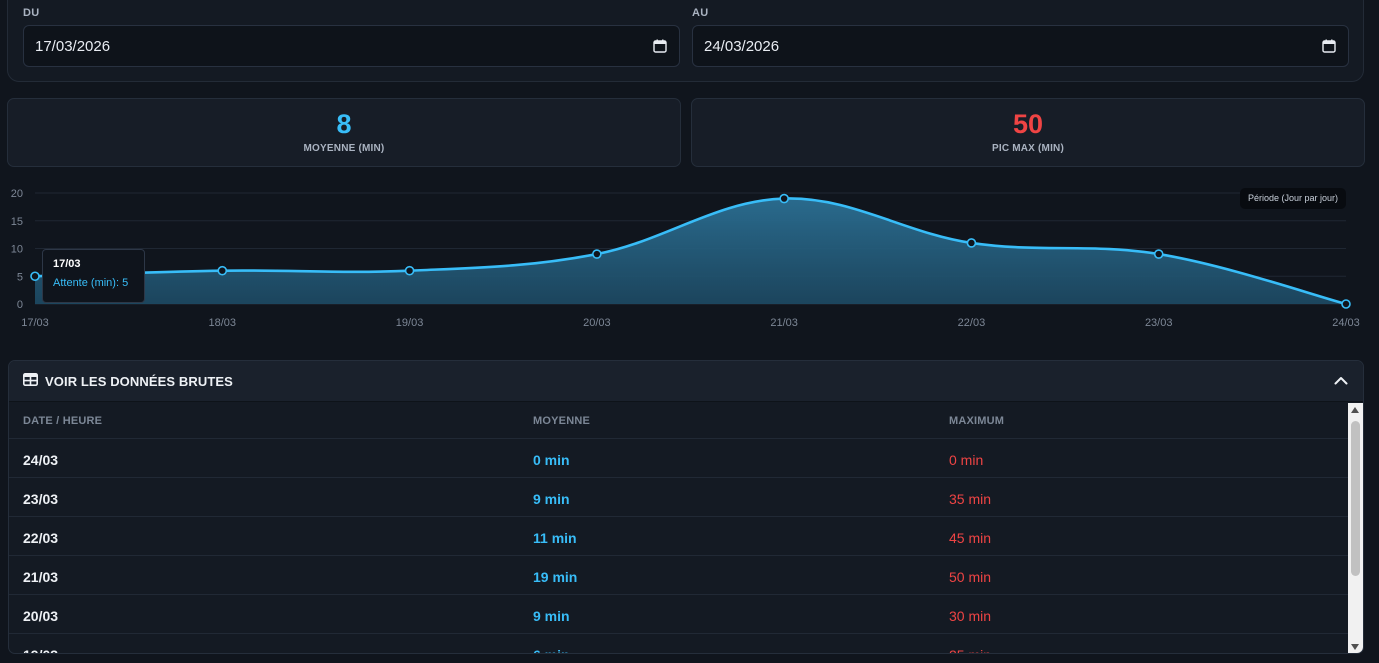 The height and width of the screenshot is (663, 1379). I want to click on row-maximum: 0 min, so click(966, 460).